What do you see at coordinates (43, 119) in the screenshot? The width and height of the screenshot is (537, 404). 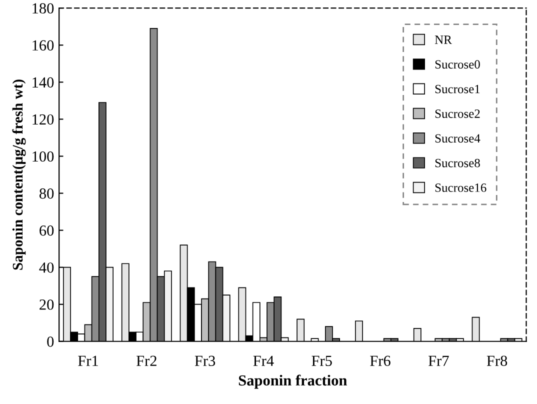 I see `y-tick-label: 120` at bounding box center [43, 119].